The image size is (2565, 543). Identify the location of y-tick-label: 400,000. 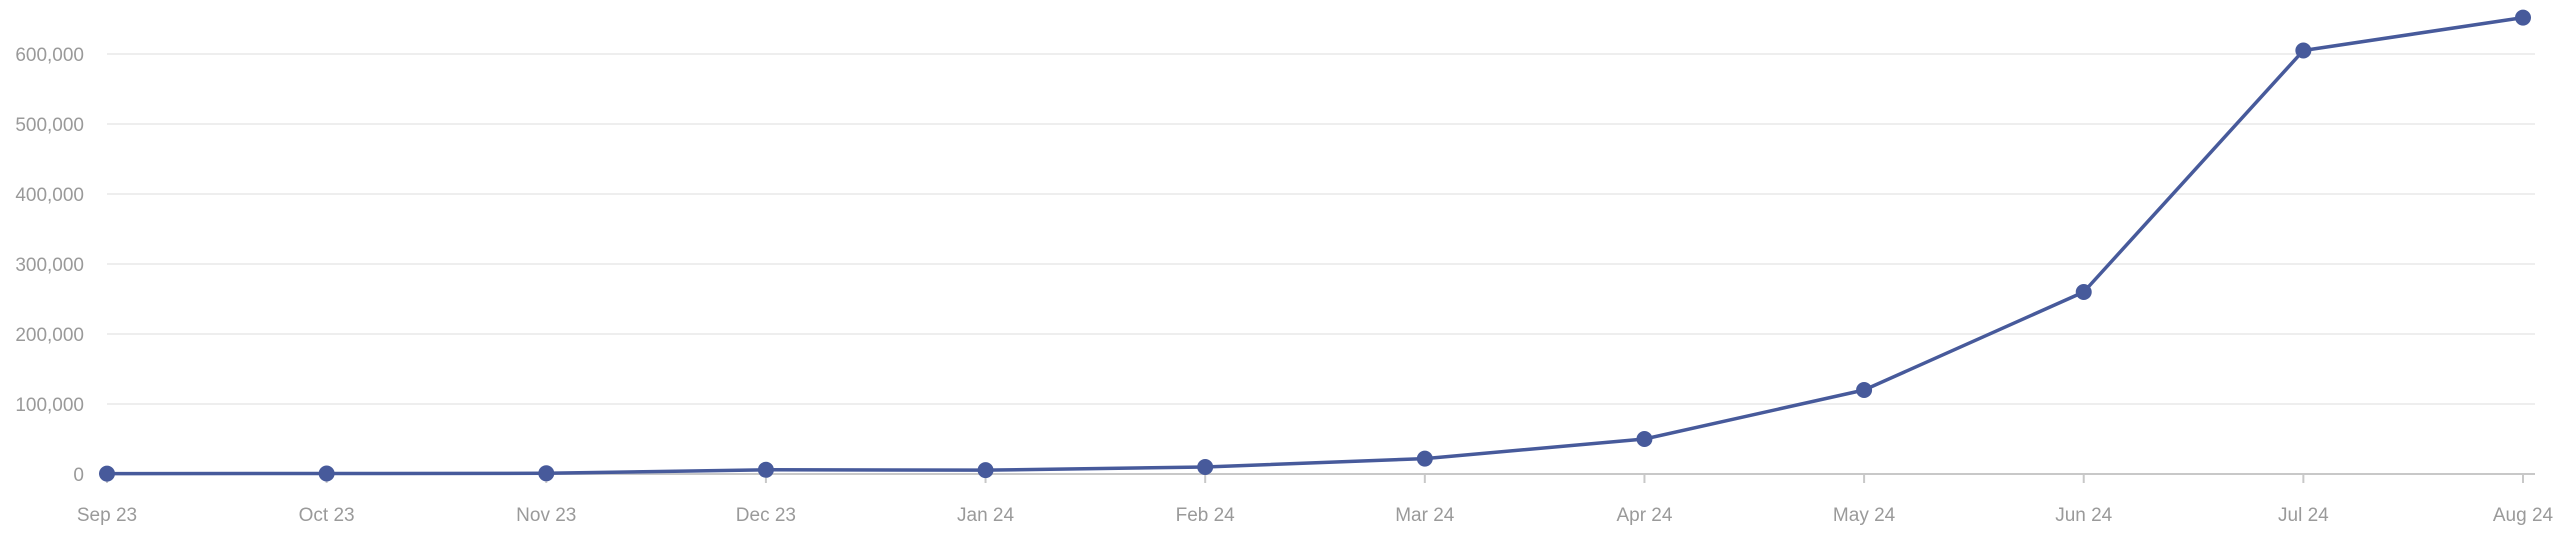
(49, 195).